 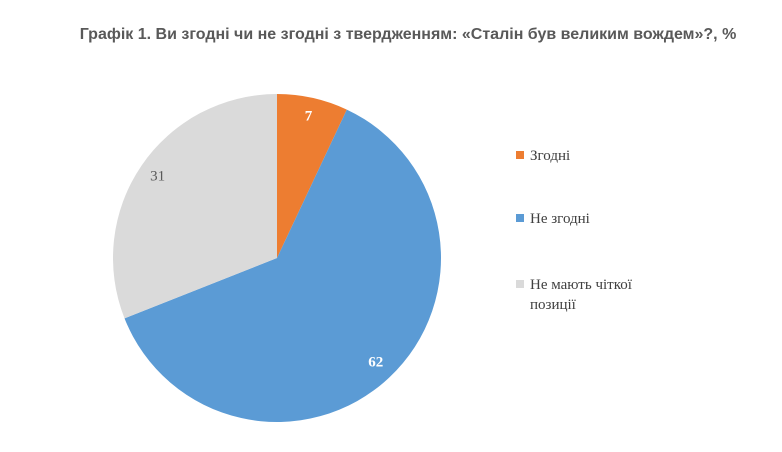 I want to click on legend-item: Не згодні, so click(x=588, y=219).